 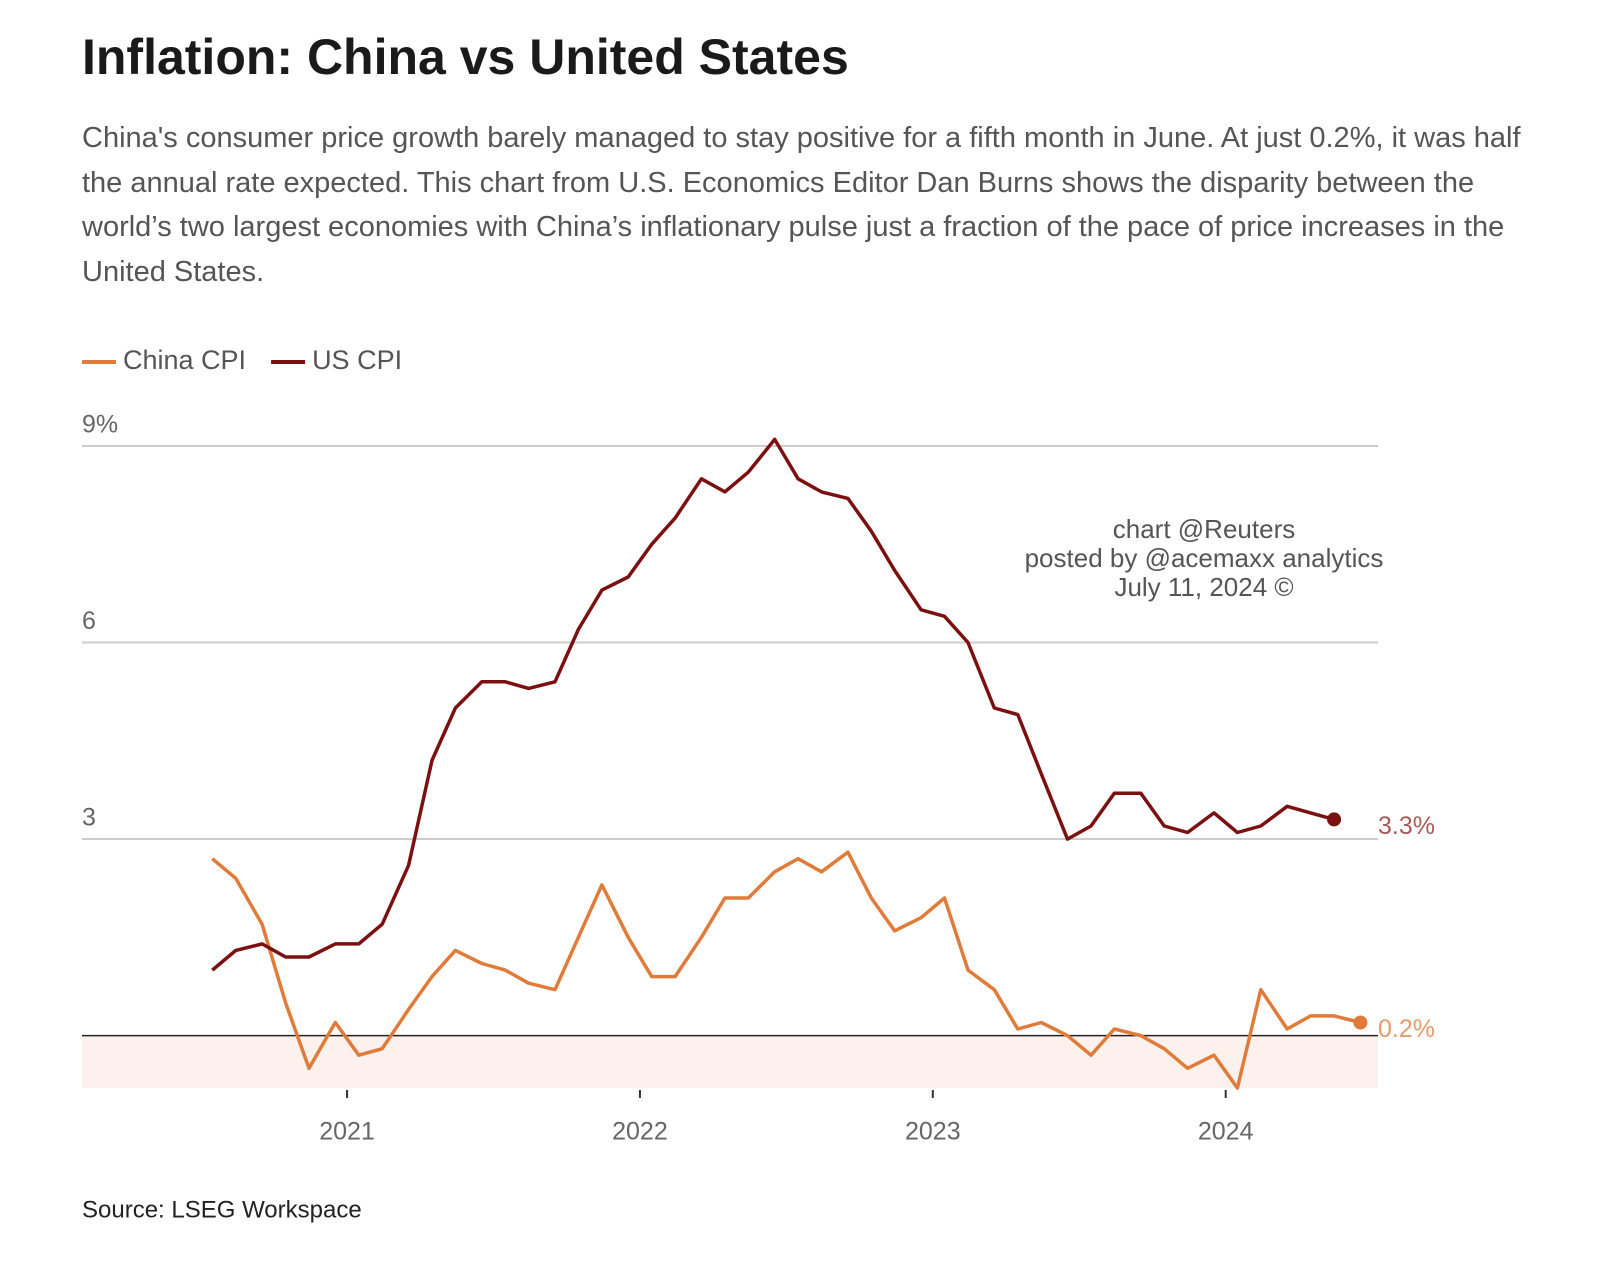 I want to click on legend-label: US CPI, so click(x=357, y=360).